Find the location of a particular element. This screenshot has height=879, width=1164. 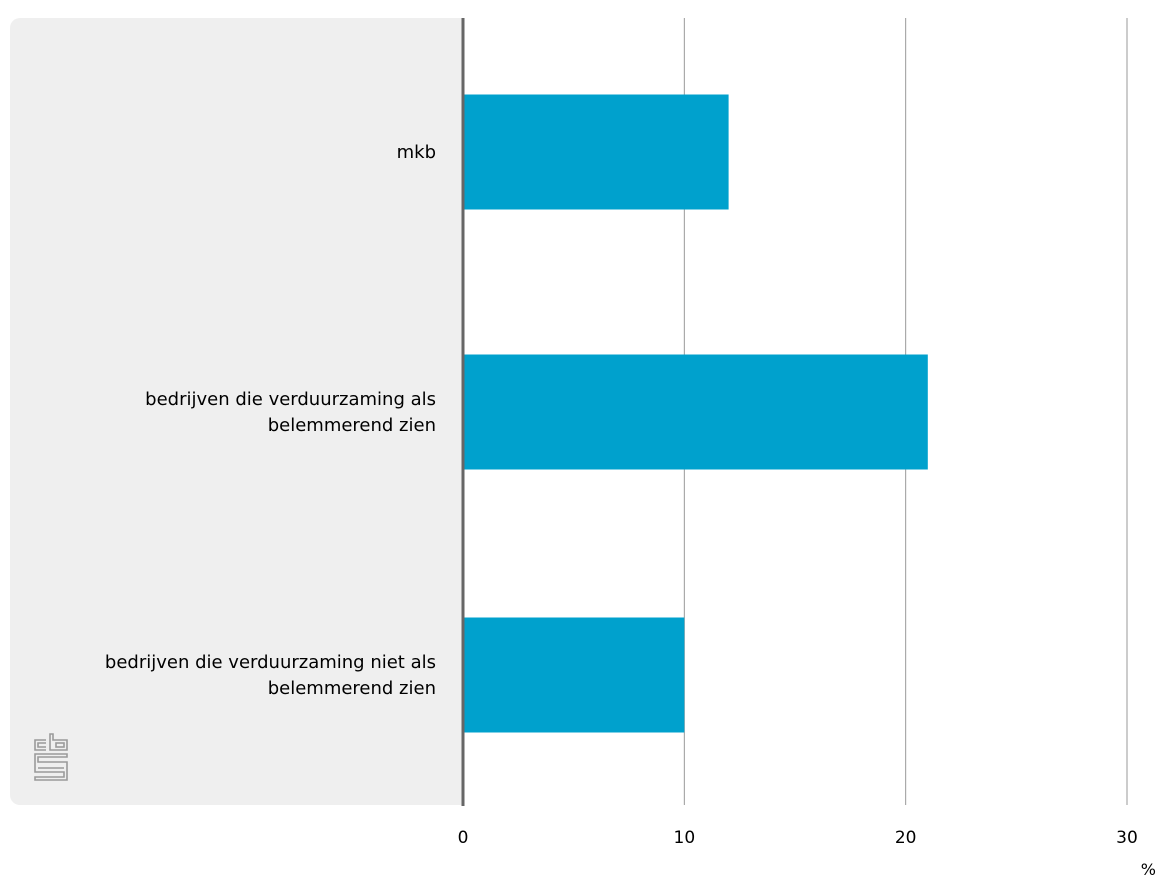

cbs-logo-icon is located at coordinates (51, 757).